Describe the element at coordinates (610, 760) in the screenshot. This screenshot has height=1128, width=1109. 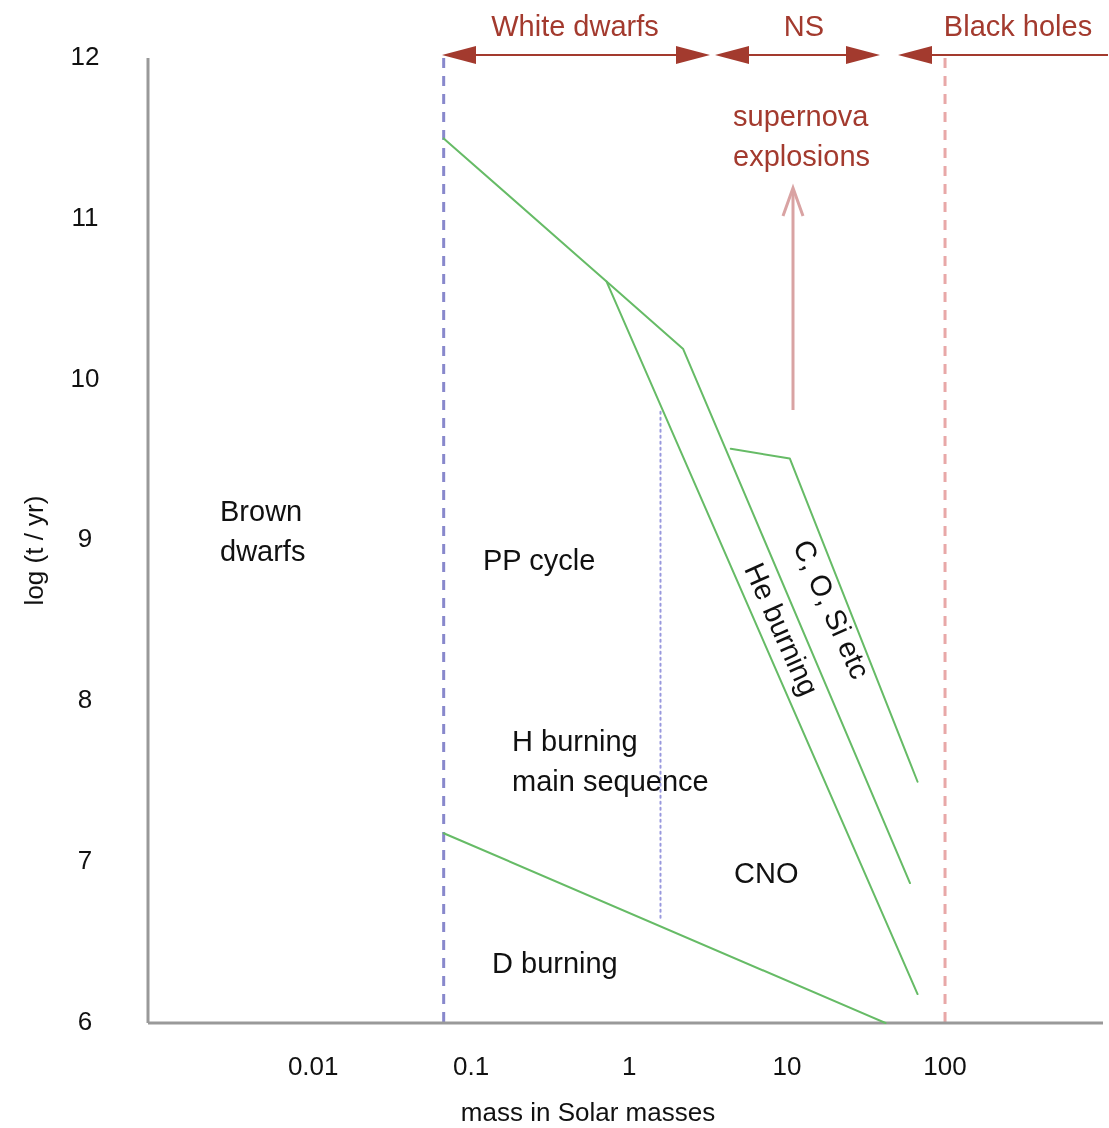
I see `annotation: H burning main sequence` at that location.